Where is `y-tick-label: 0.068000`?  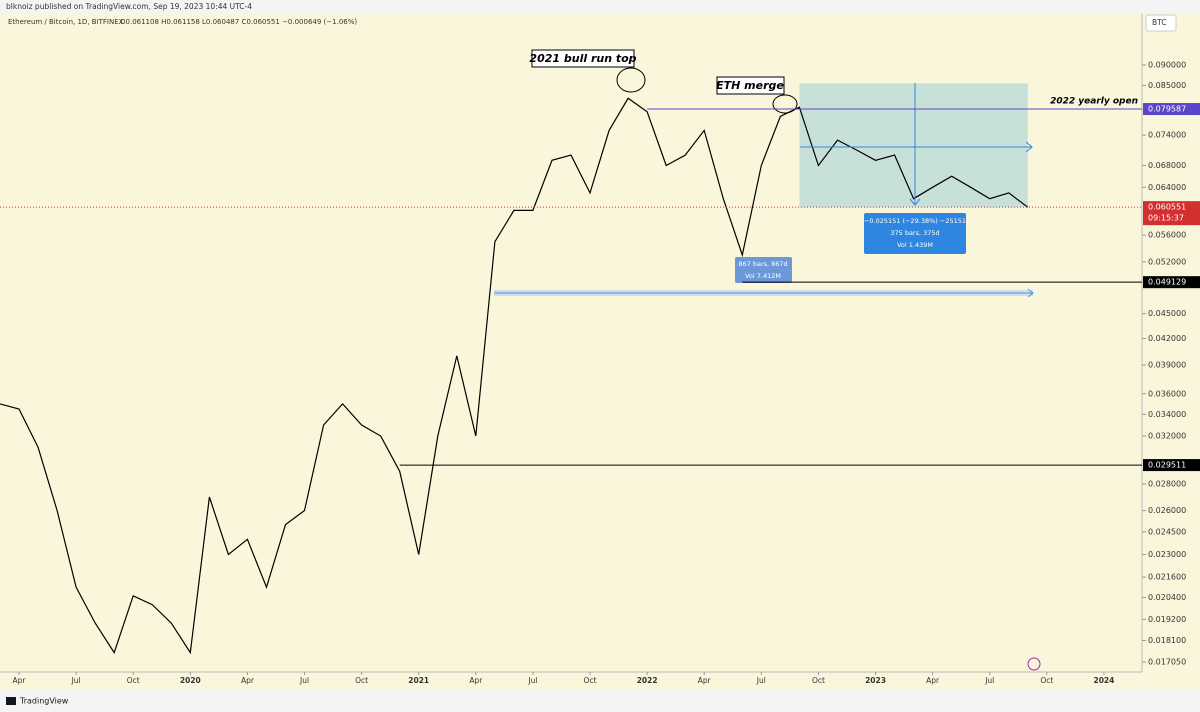 y-tick-label: 0.068000 is located at coordinates (1167, 165).